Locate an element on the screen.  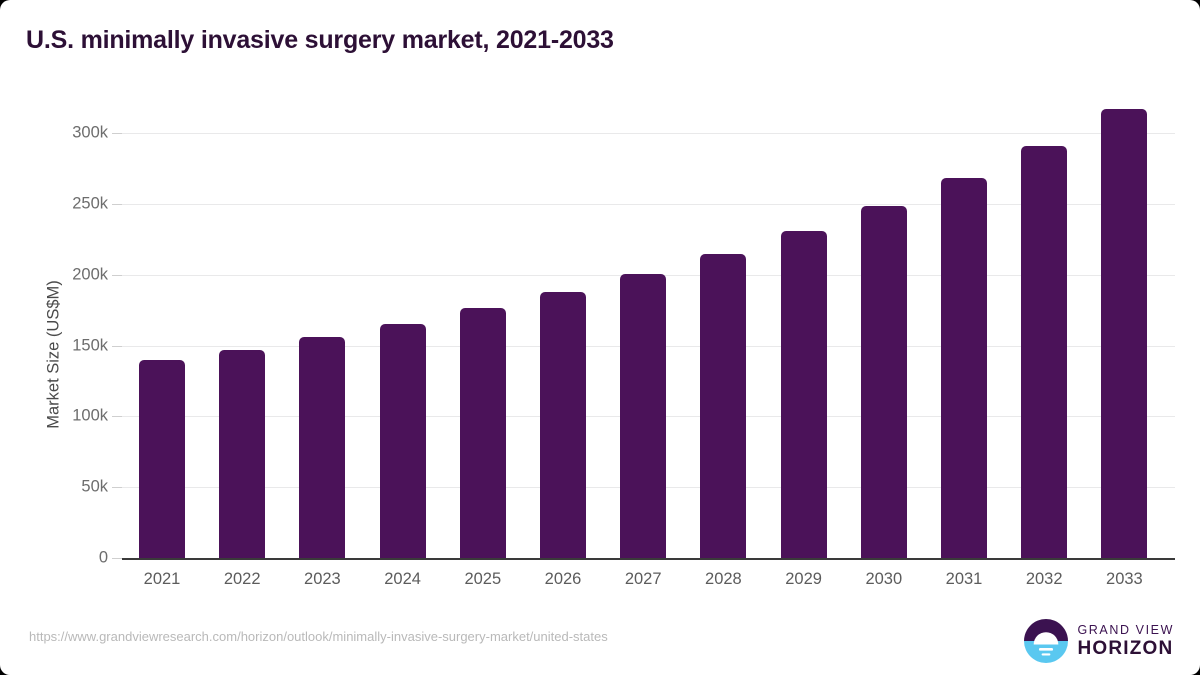
x-axis-line is located at coordinates (648, 559).